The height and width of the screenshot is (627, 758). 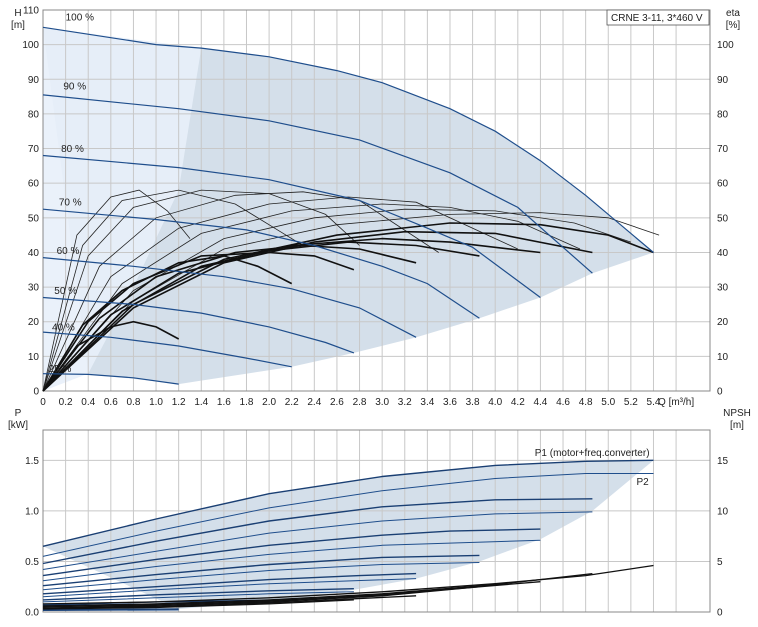 What do you see at coordinates (224, 402) in the screenshot?
I see `x-tick-label: 1.6` at bounding box center [224, 402].